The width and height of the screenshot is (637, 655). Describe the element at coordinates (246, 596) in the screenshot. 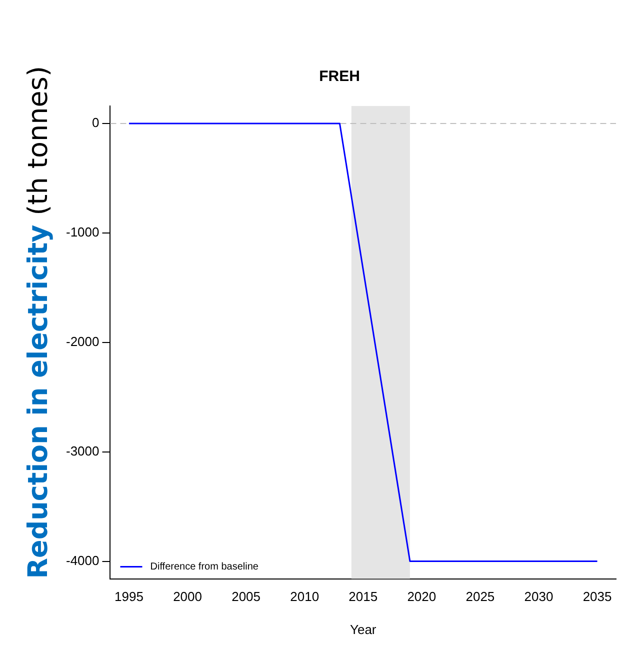

I see `x-tick-label: 2005` at that location.